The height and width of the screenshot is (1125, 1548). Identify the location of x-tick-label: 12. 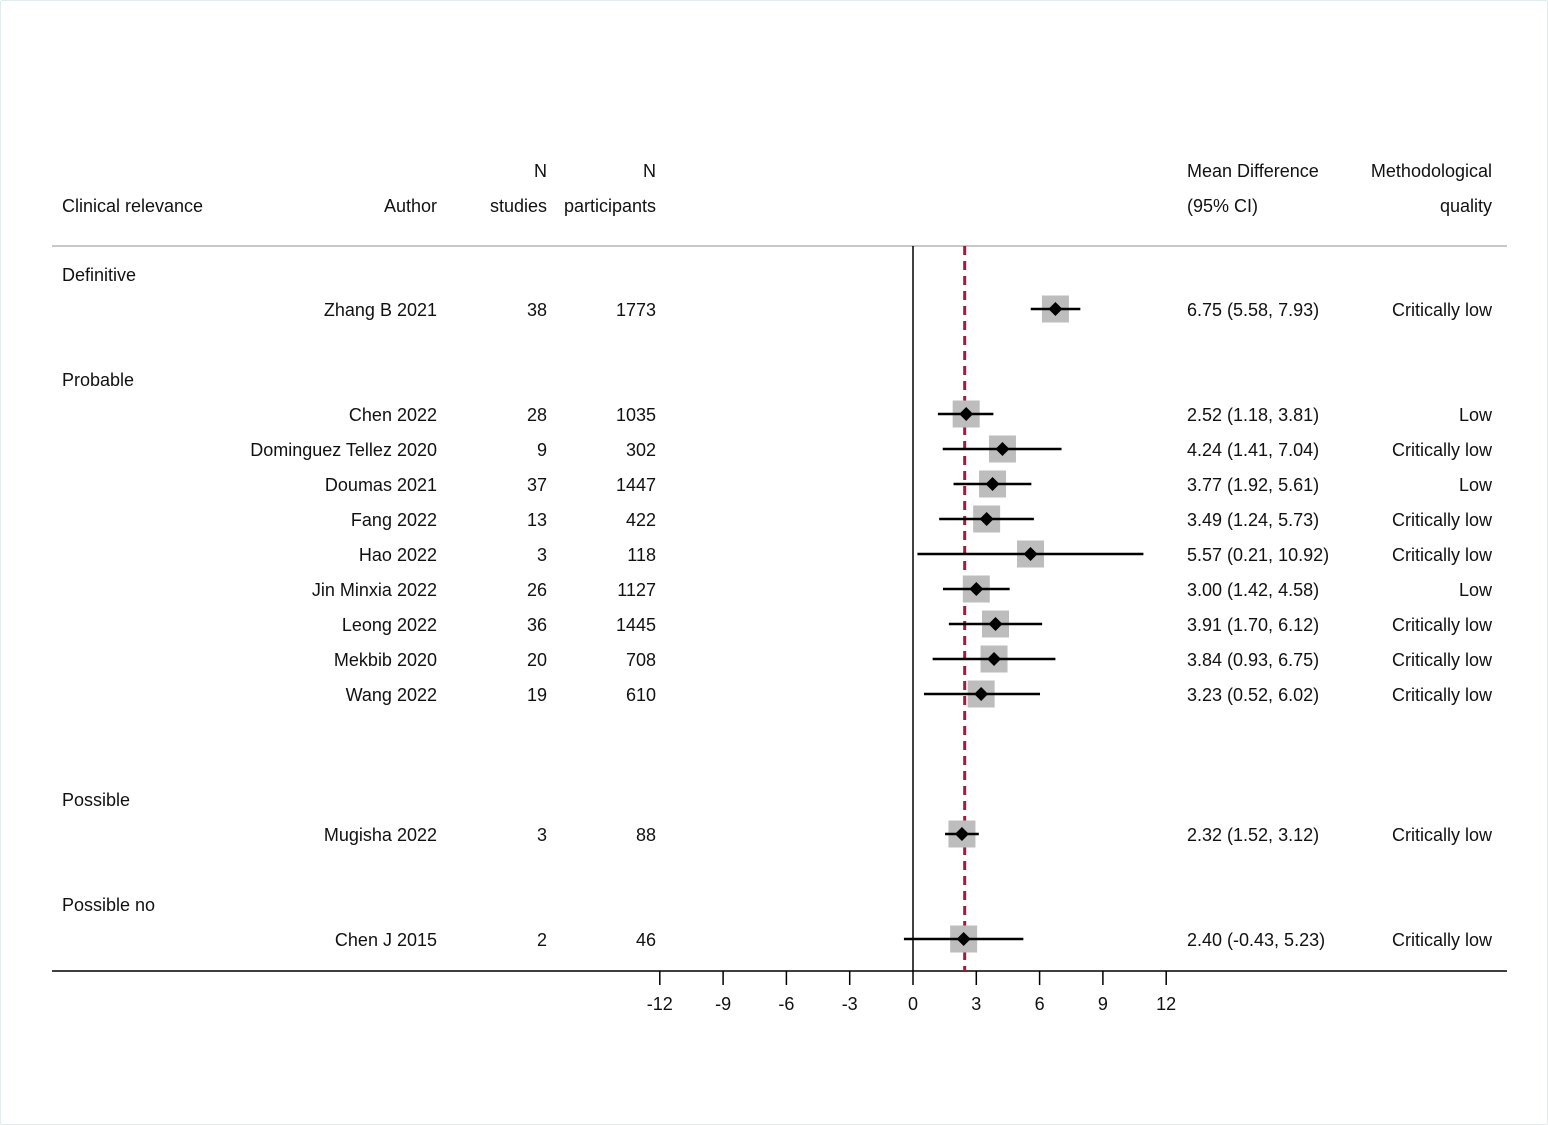
(1166, 1004).